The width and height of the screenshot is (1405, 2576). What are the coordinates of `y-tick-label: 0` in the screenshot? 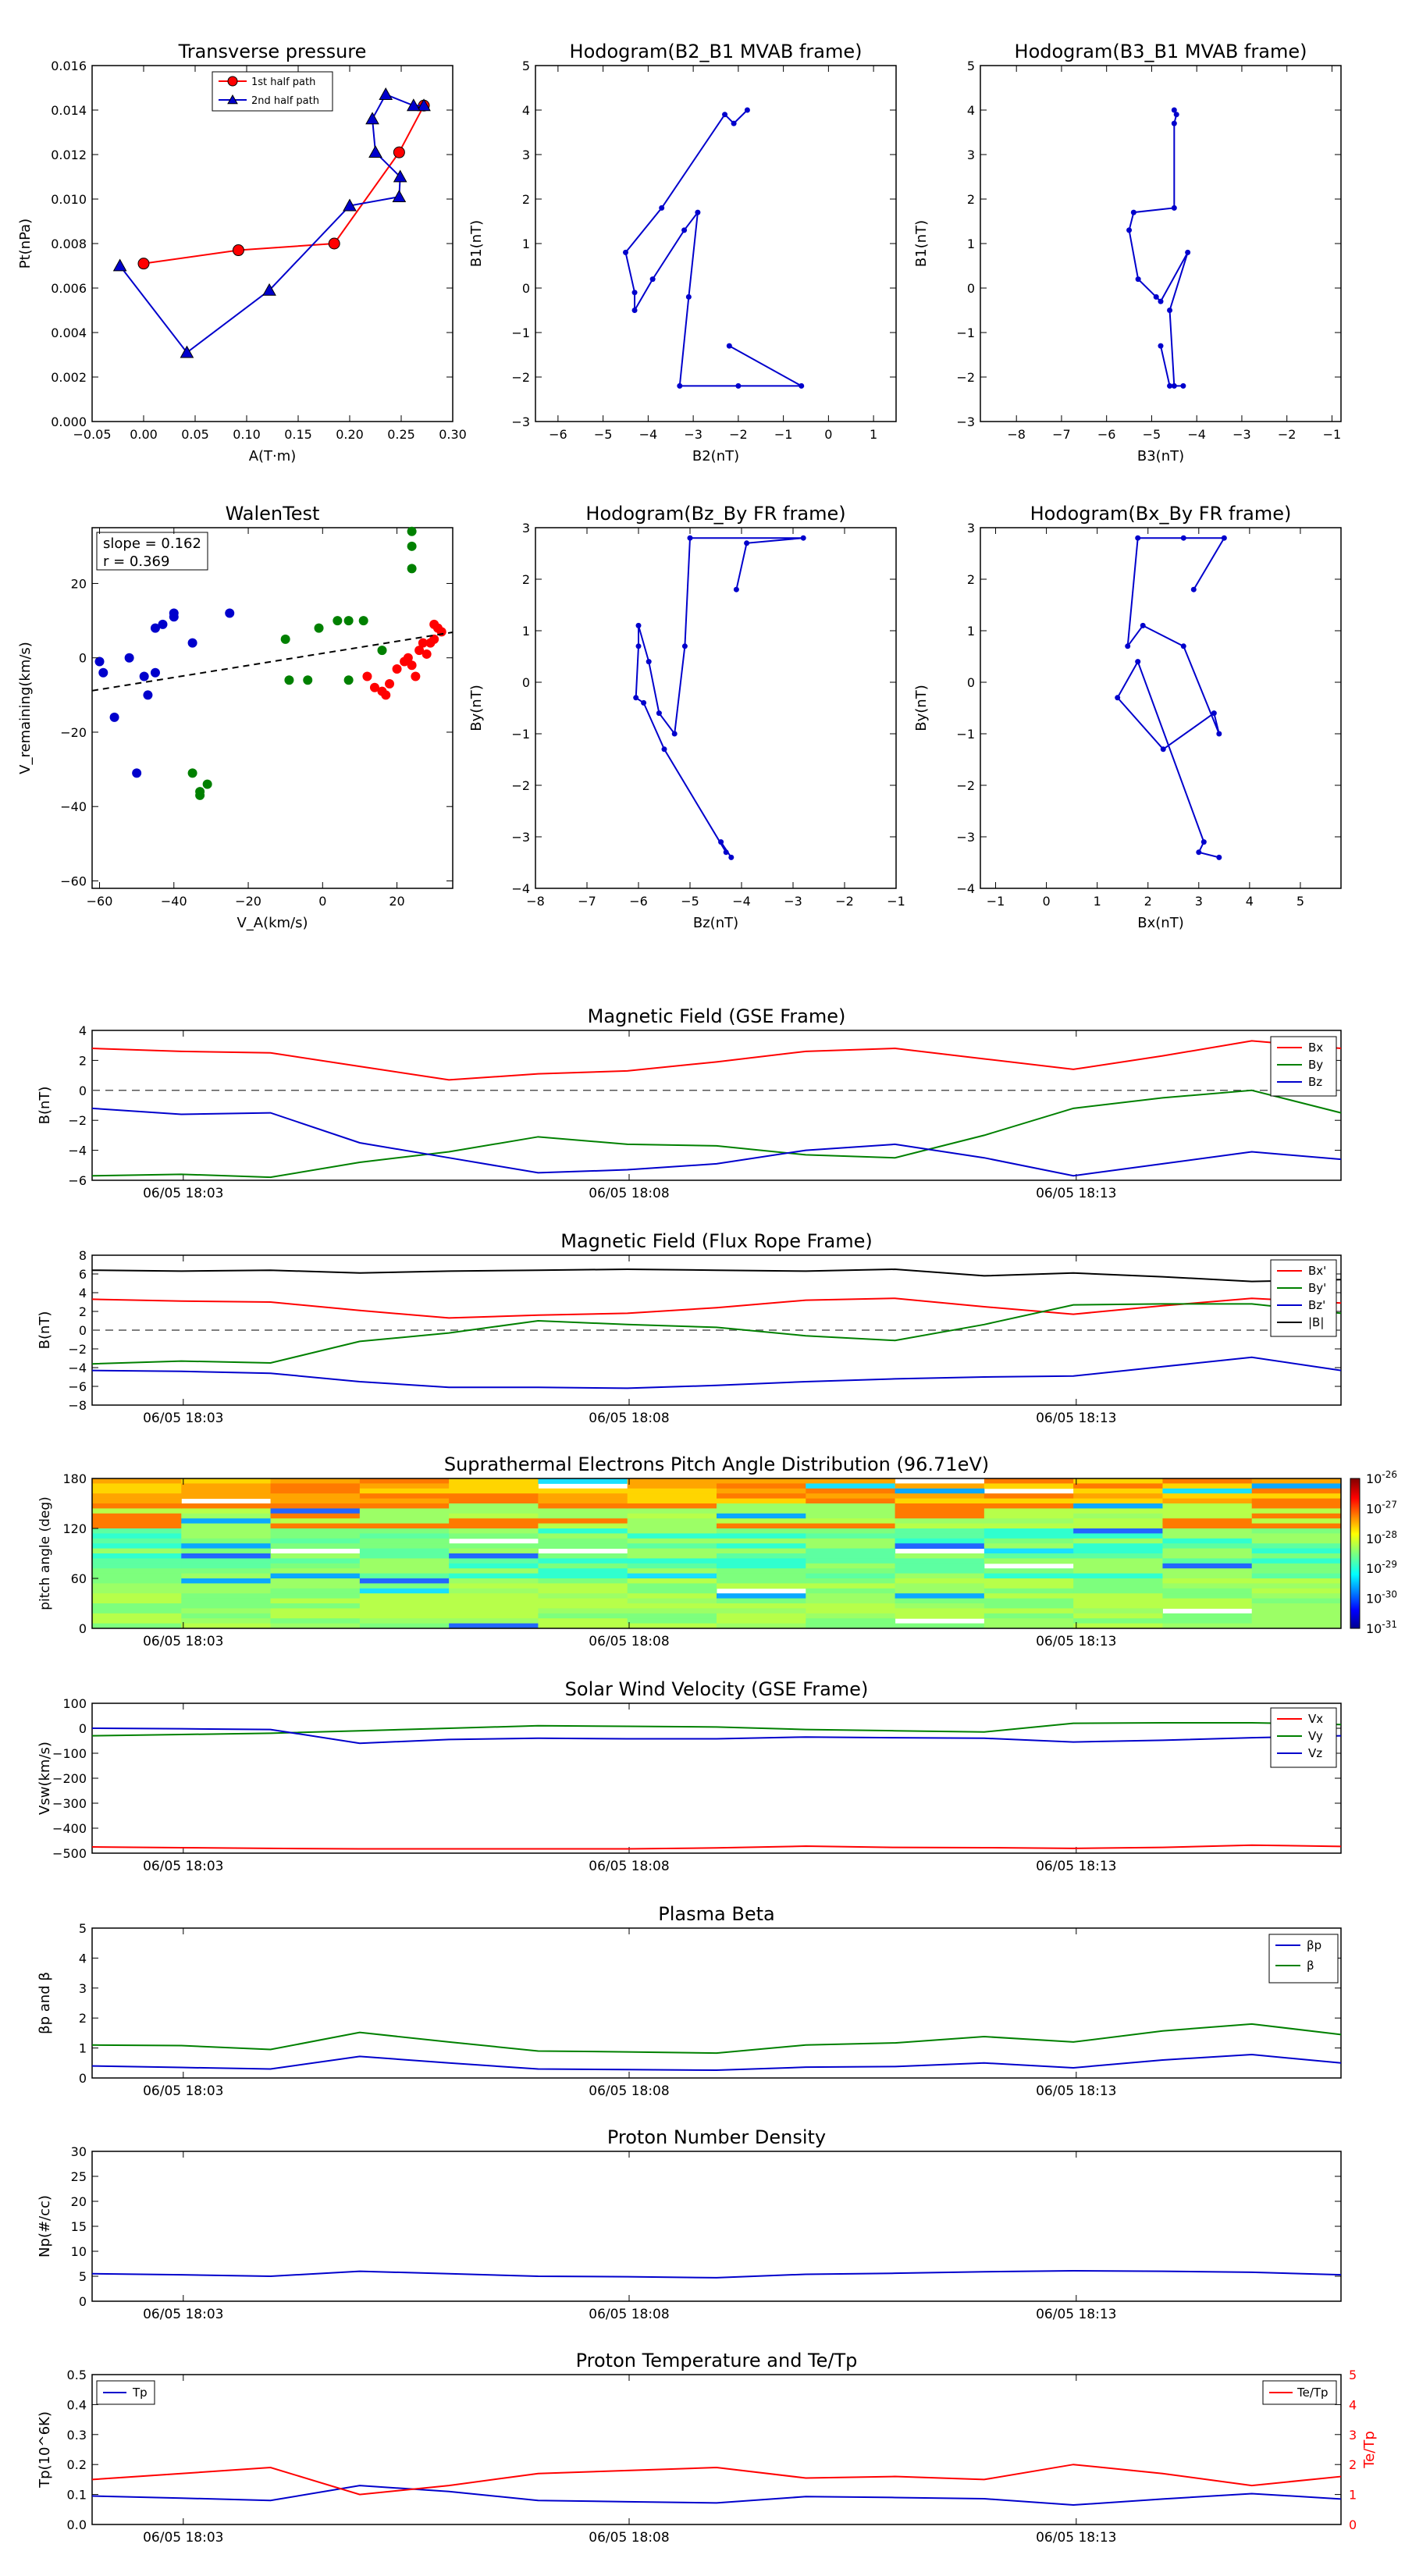 It's located at (83, 1728).